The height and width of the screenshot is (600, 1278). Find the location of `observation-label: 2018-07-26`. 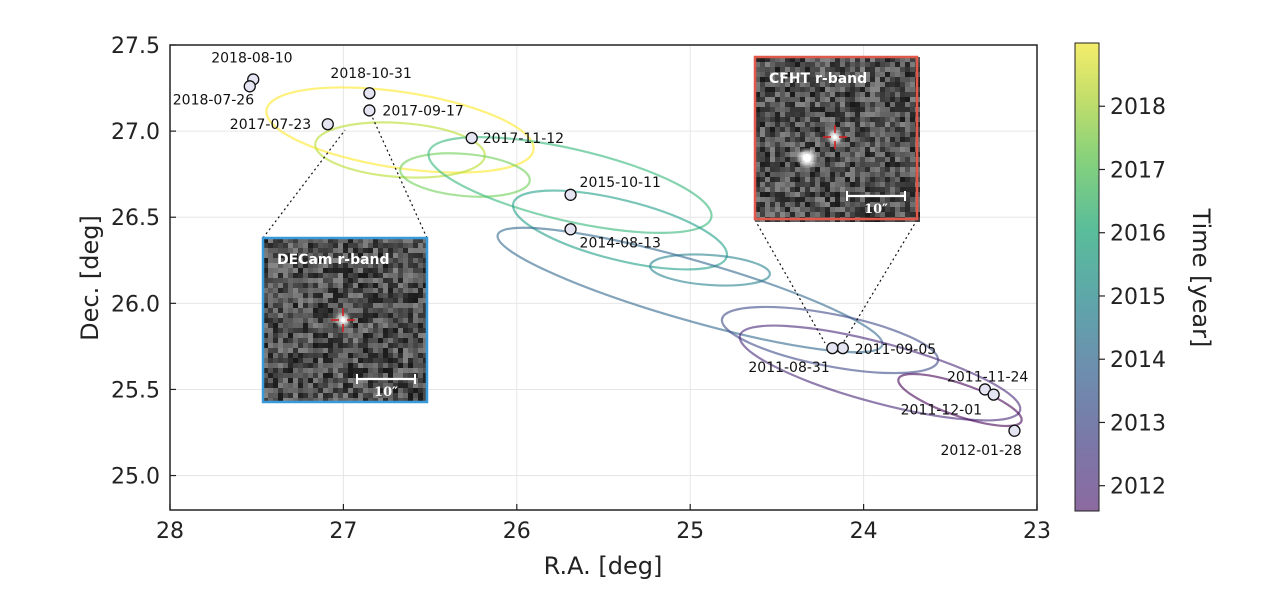

observation-label: 2018-07-26 is located at coordinates (213, 100).